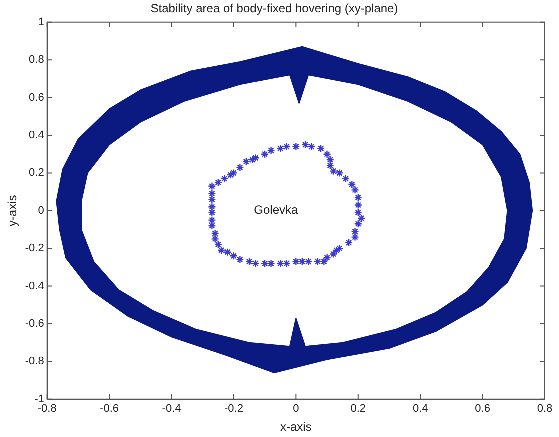 This screenshot has width=559, height=437. I want to click on annotation: Golevka, so click(276, 210).